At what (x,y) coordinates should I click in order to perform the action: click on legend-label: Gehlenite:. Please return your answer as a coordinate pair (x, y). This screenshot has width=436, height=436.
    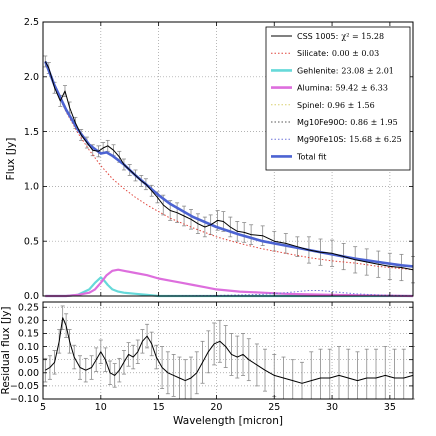
    Looking at the image, I should click on (317, 70).